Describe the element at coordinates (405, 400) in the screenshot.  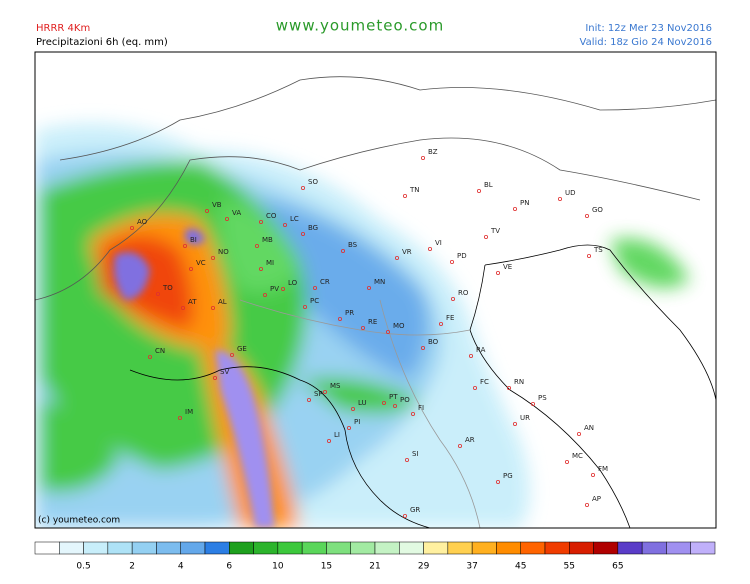
I see `place-label: PO` at that location.